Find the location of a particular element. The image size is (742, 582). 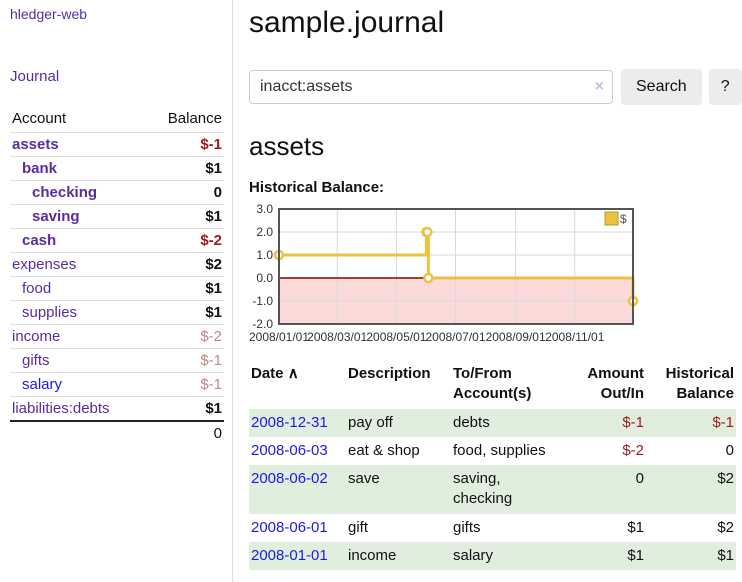

sidebar-account-income: income is located at coordinates (36, 336).